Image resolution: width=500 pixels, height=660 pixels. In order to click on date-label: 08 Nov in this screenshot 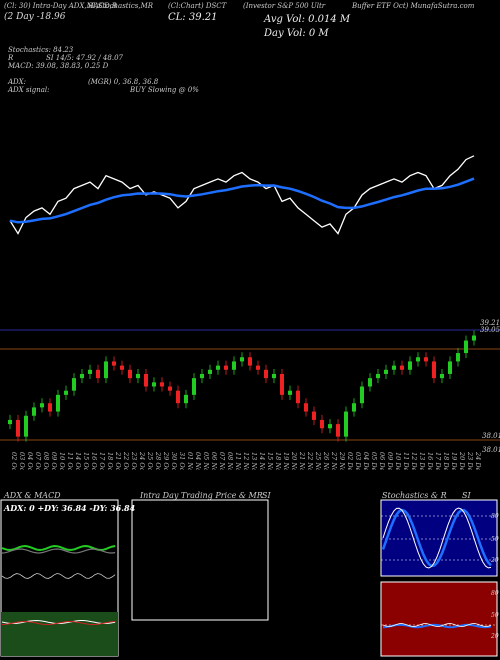, I will do `click(230, 461)`.